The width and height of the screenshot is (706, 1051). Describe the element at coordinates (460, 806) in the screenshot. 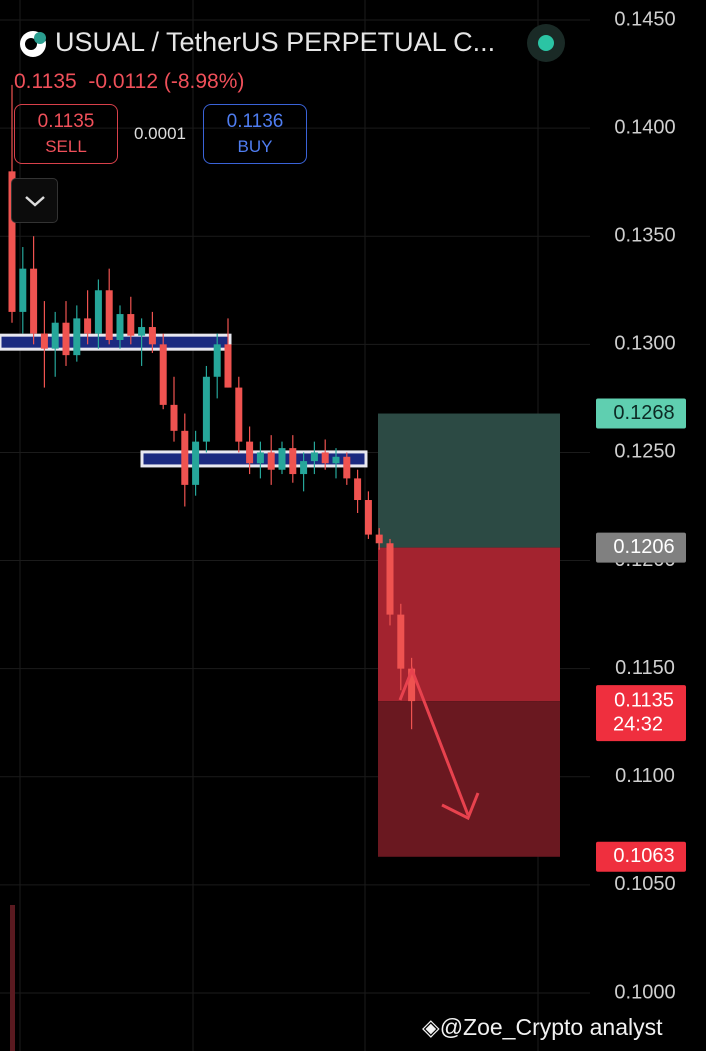

I see `arrow-head` at that location.